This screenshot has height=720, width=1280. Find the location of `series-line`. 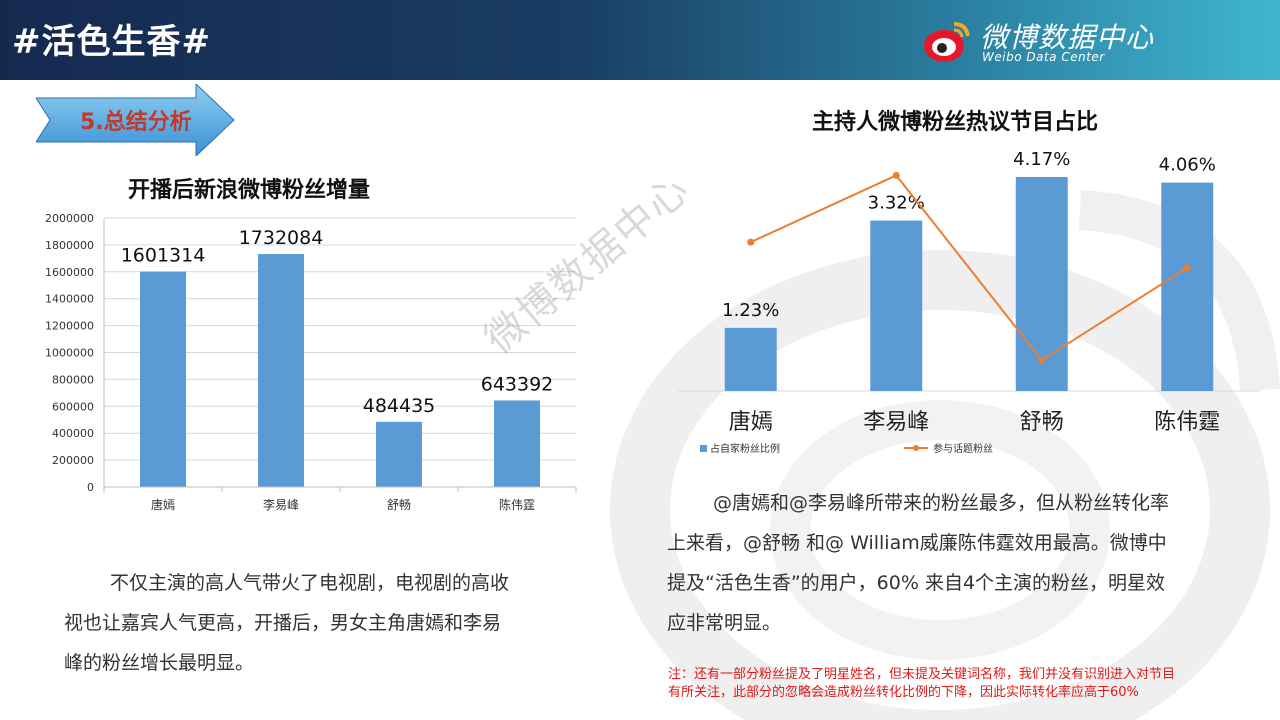

series-line is located at coordinates (969, 268).